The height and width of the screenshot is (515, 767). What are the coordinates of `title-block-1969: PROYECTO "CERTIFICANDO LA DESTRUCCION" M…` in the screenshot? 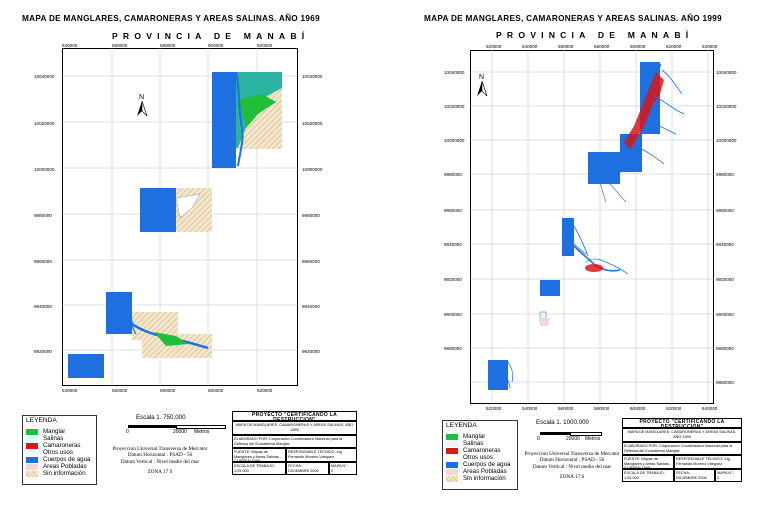 It's located at (294, 449).